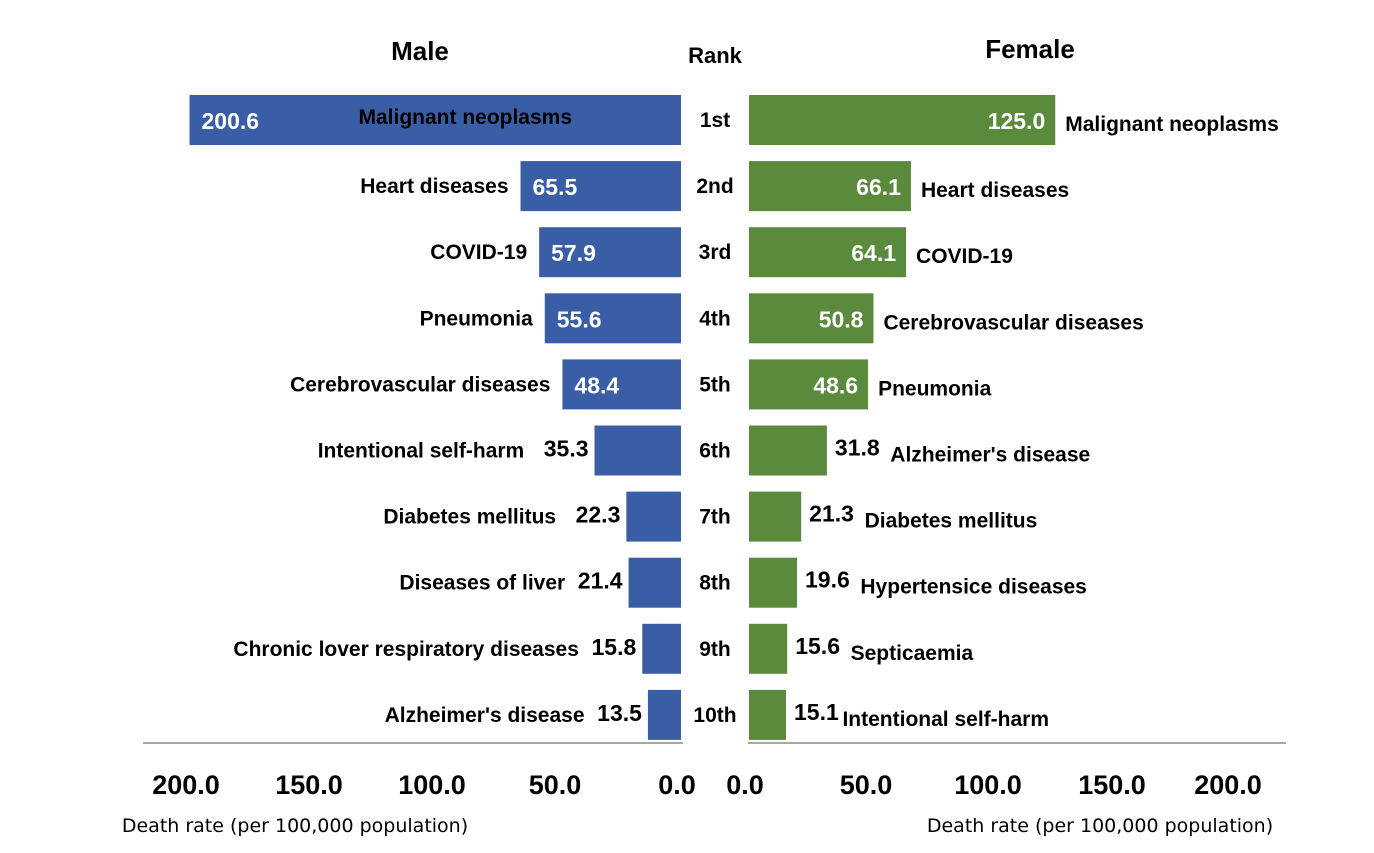  What do you see at coordinates (866, 785) in the screenshot?
I see `female-tick-label: 50.0` at bounding box center [866, 785].